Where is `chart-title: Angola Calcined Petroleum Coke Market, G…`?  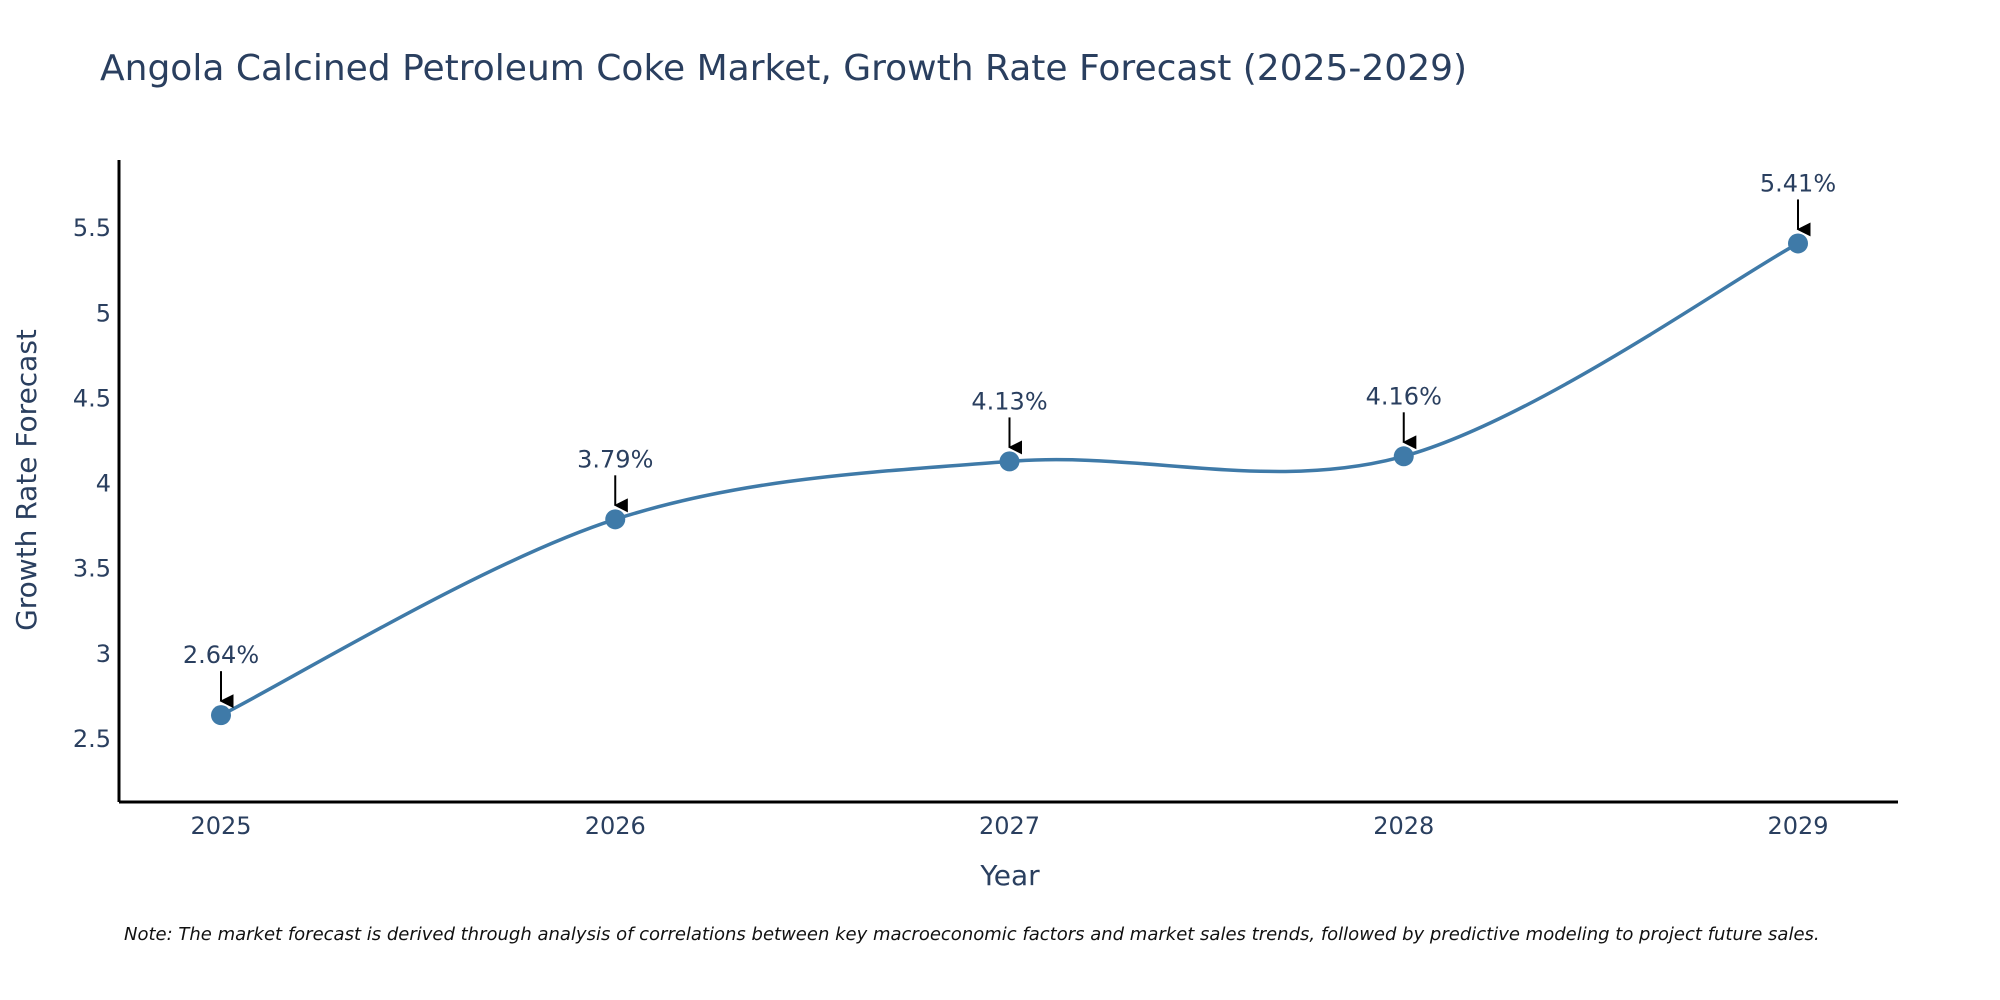 chart-title: Angola Calcined Petroleum Coke Market, G… is located at coordinates (783, 68).